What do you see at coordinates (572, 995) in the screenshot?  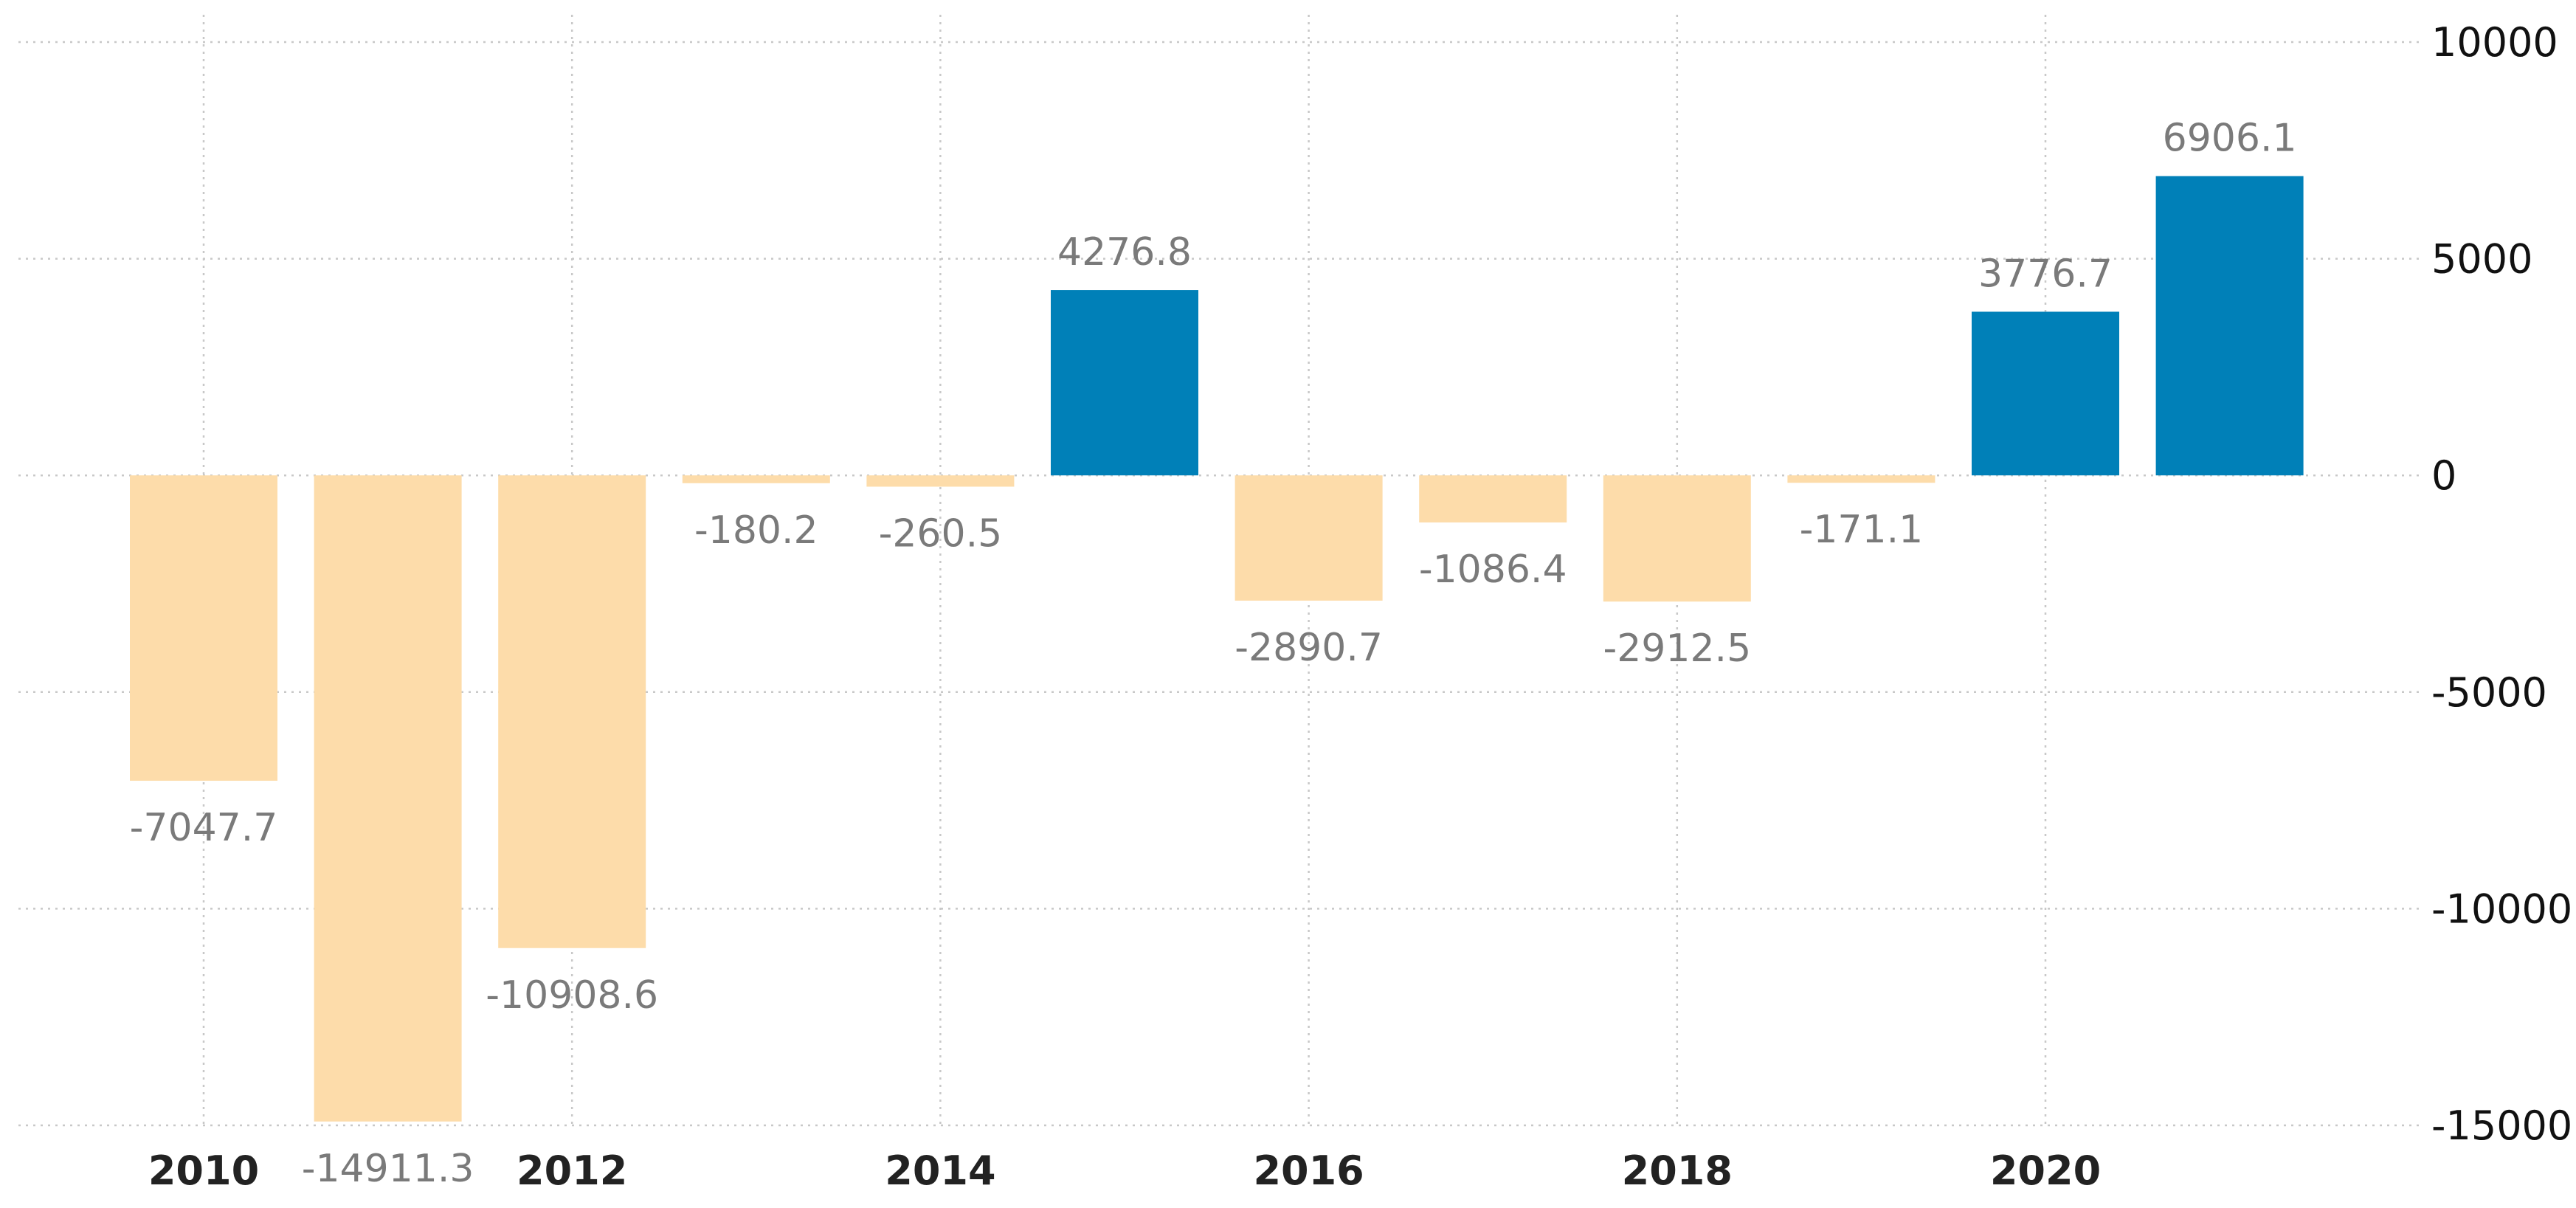 I see `data-label-2012: -10908.6` at bounding box center [572, 995].